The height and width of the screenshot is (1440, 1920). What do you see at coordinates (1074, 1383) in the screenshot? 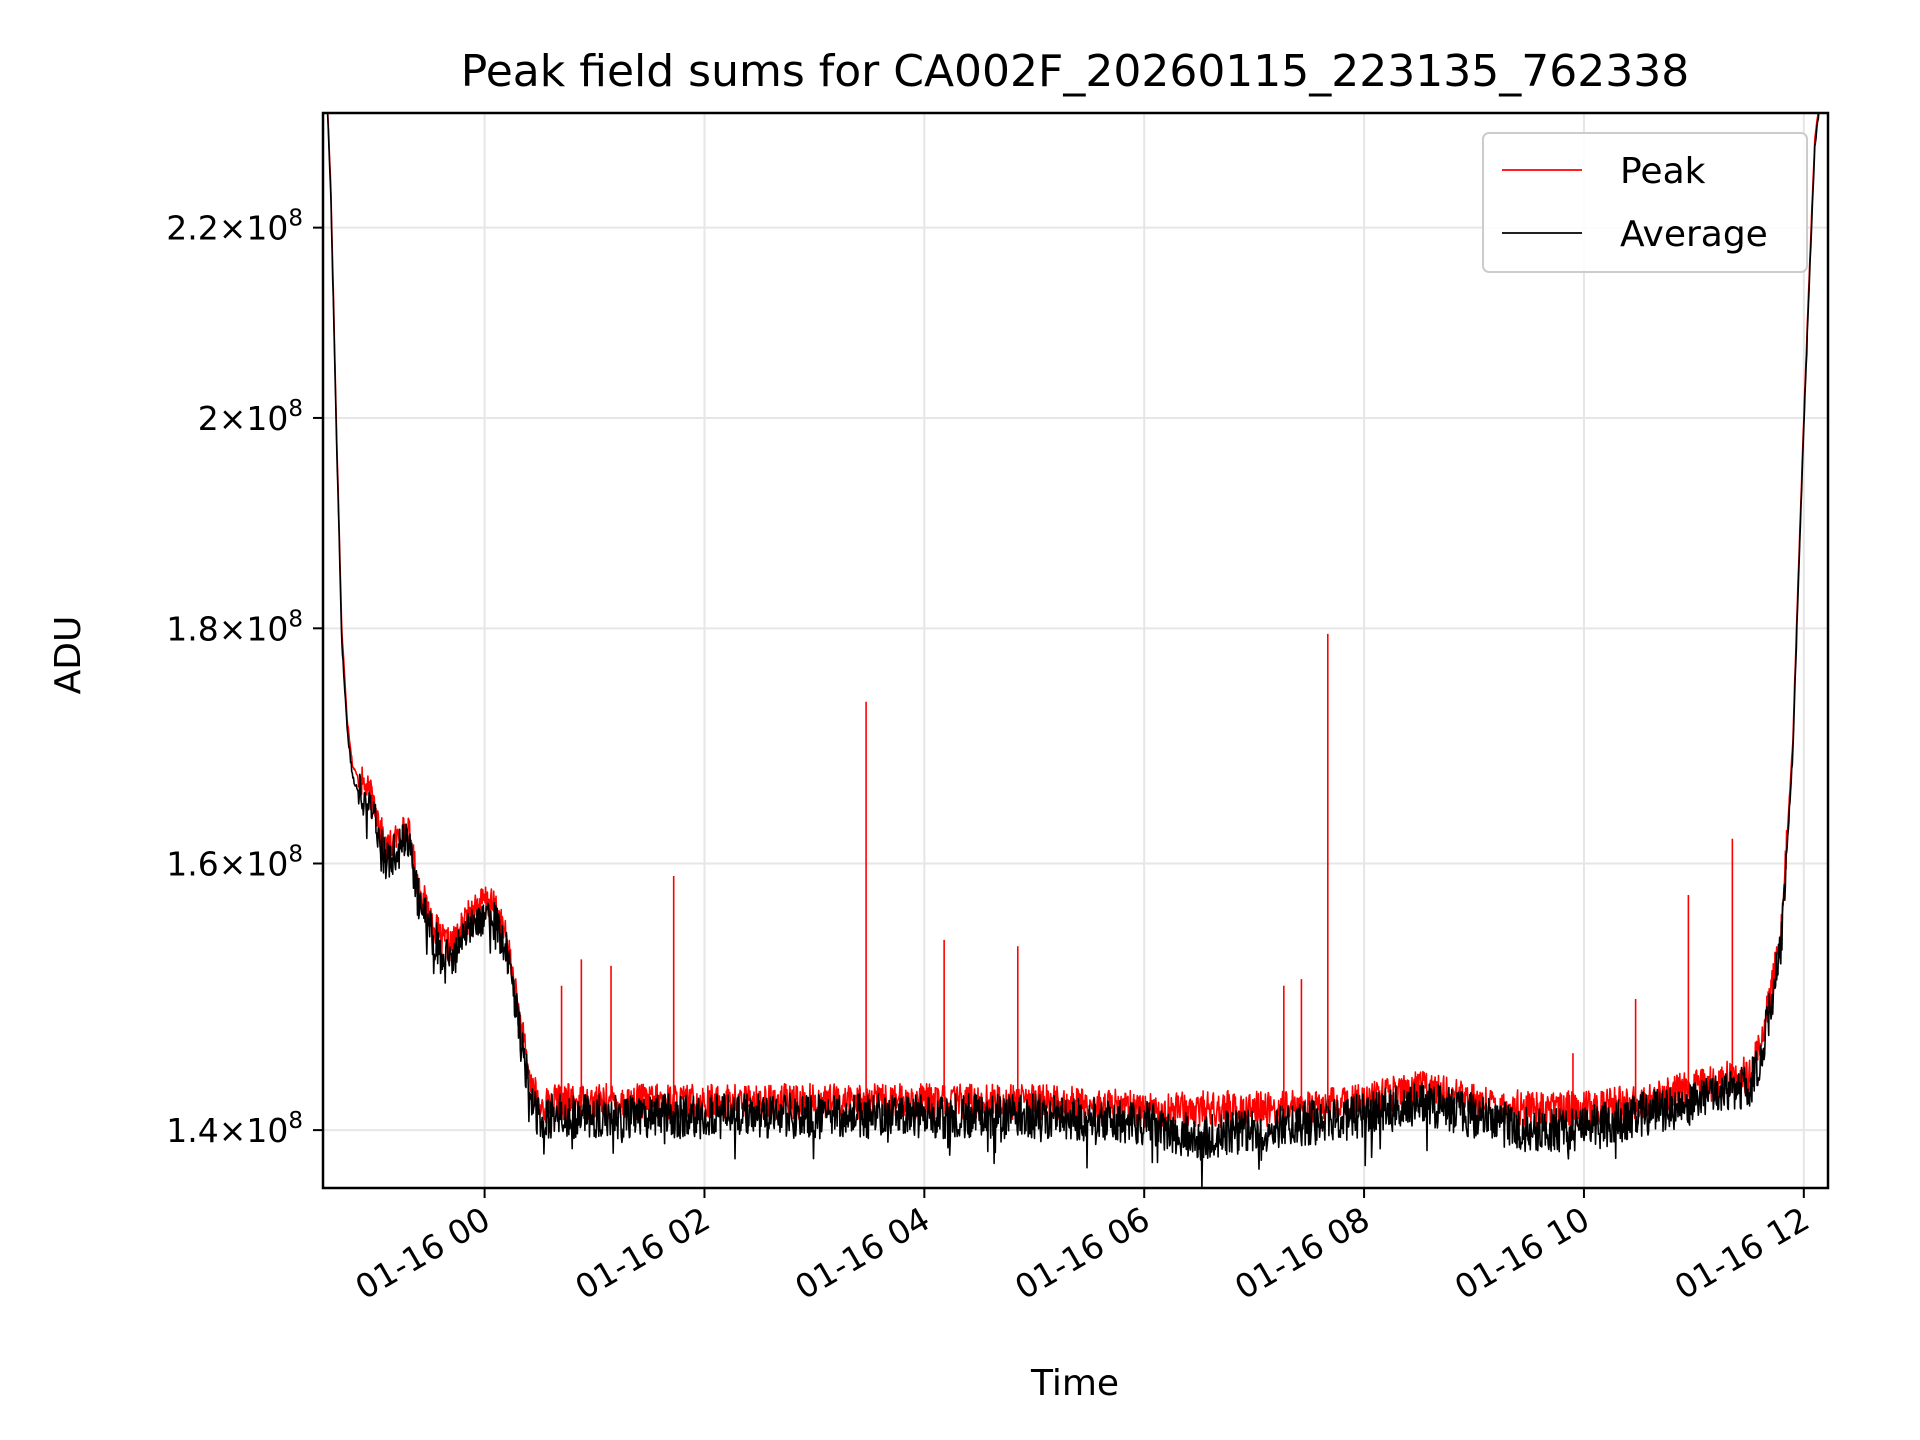
I see `x-axis-label: Time` at bounding box center [1074, 1383].